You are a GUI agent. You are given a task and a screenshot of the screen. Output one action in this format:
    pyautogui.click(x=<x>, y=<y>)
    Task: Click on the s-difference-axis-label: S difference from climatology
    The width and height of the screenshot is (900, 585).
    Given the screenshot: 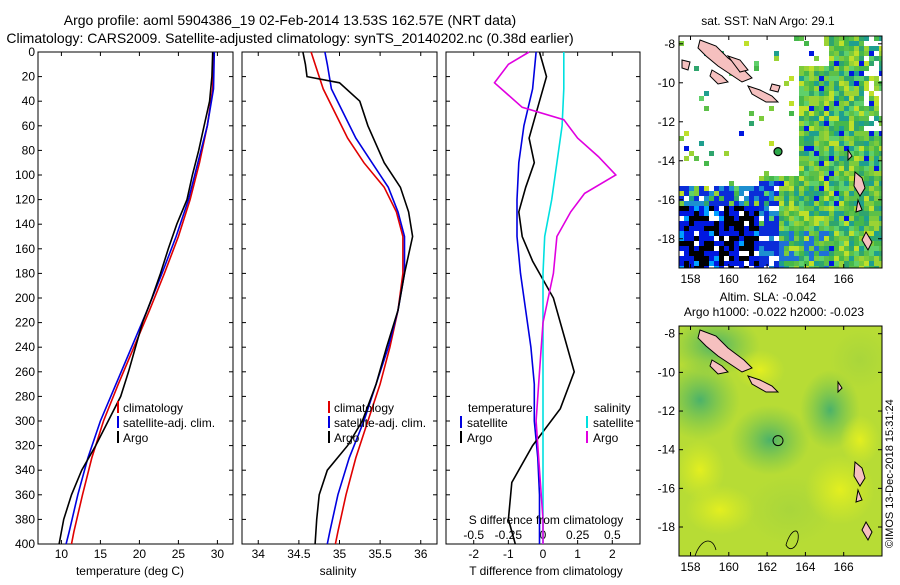 What is the action you would take?
    pyautogui.click(x=546, y=520)
    